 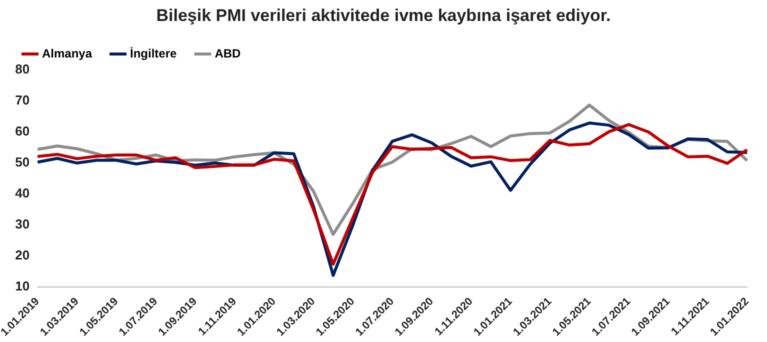 What do you see at coordinates (154, 53) in the screenshot?
I see `legend-label: İngiltere` at bounding box center [154, 53].